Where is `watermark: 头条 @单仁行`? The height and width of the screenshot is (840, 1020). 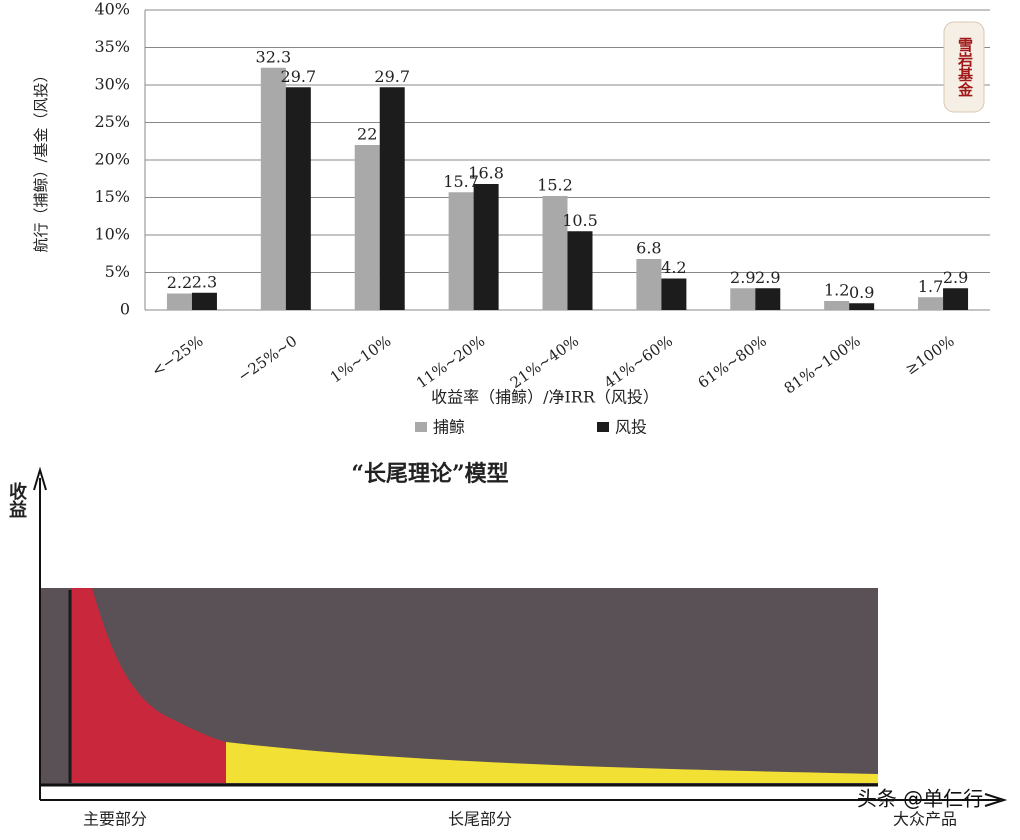 watermark: 头条 @单仁行 is located at coordinates (920, 799).